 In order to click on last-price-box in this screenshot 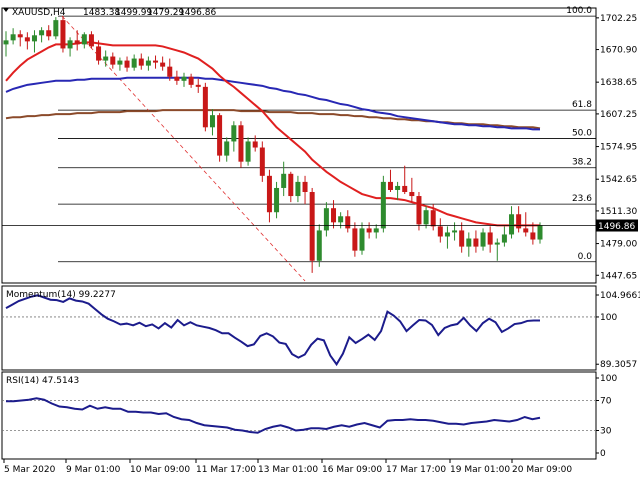, I will do `click(617, 225)`.